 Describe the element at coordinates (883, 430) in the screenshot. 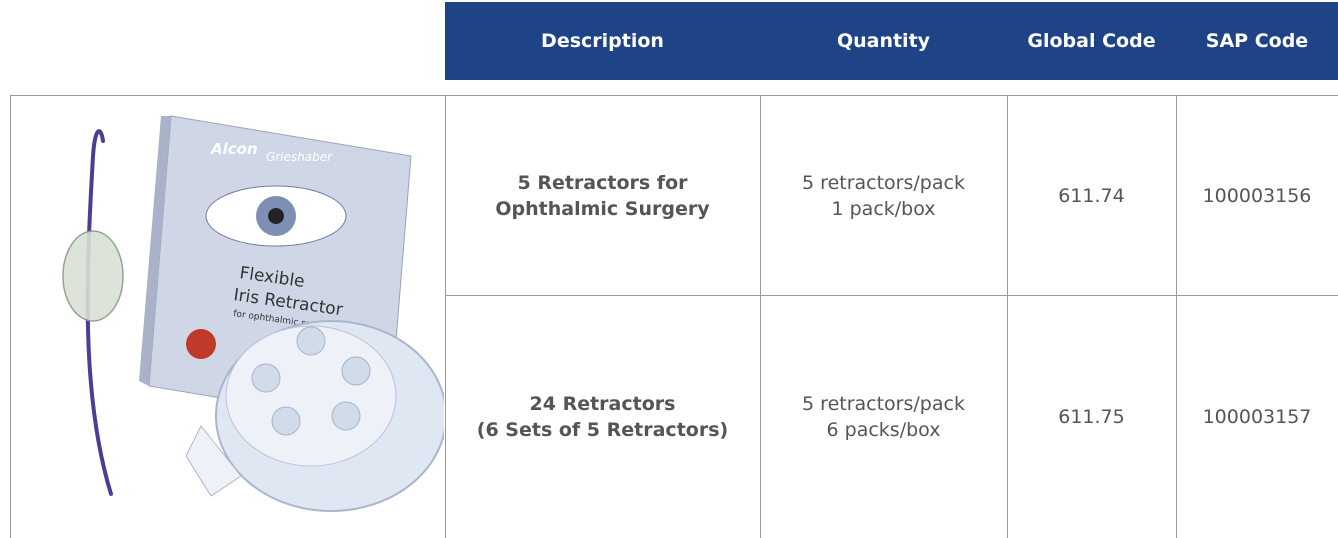

I see `cell-text: 6 packs/box` at that location.